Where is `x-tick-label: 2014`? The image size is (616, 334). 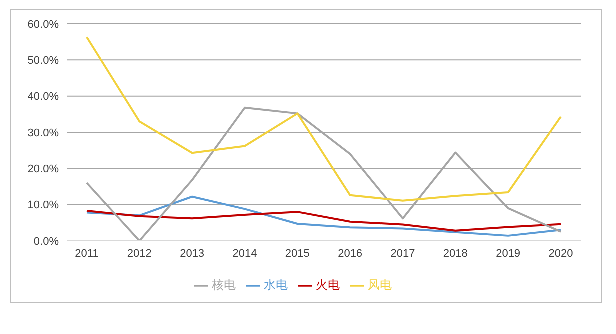
x-tick-label: 2014 is located at coordinates (245, 254).